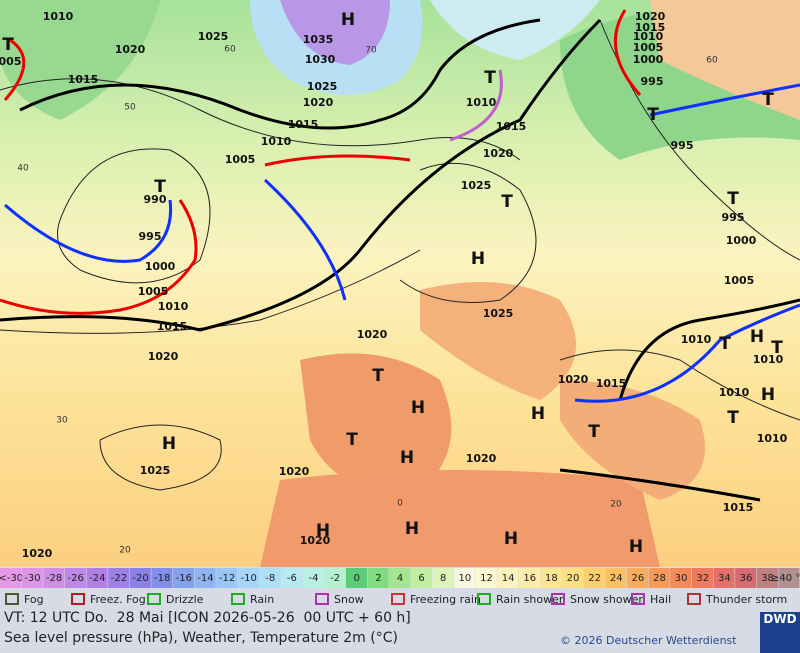 The image size is (800, 653). I want to click on pressure-label: 1005, so click(240, 159).